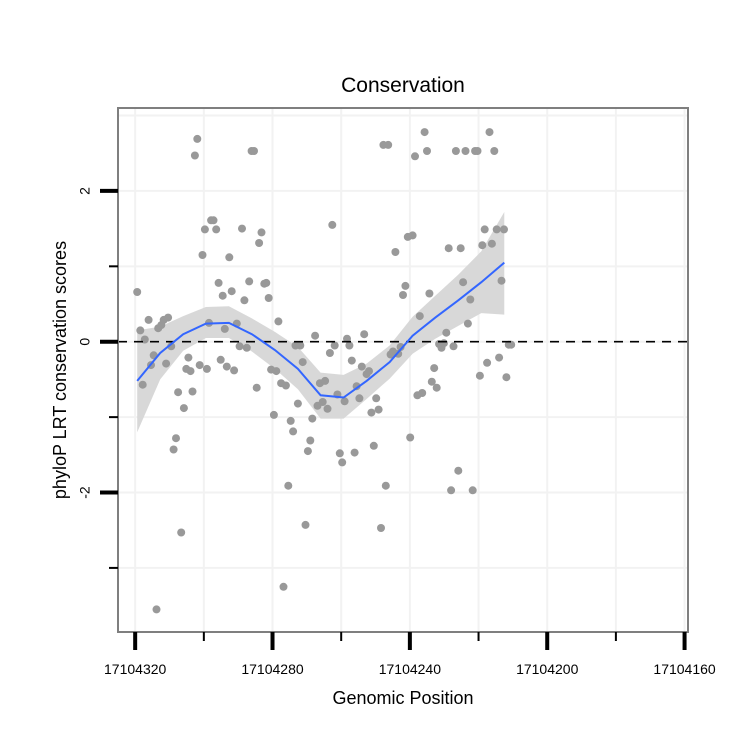 The image size is (750, 750). What do you see at coordinates (85, 492) in the screenshot?
I see `y-tick-label: -2` at bounding box center [85, 492].